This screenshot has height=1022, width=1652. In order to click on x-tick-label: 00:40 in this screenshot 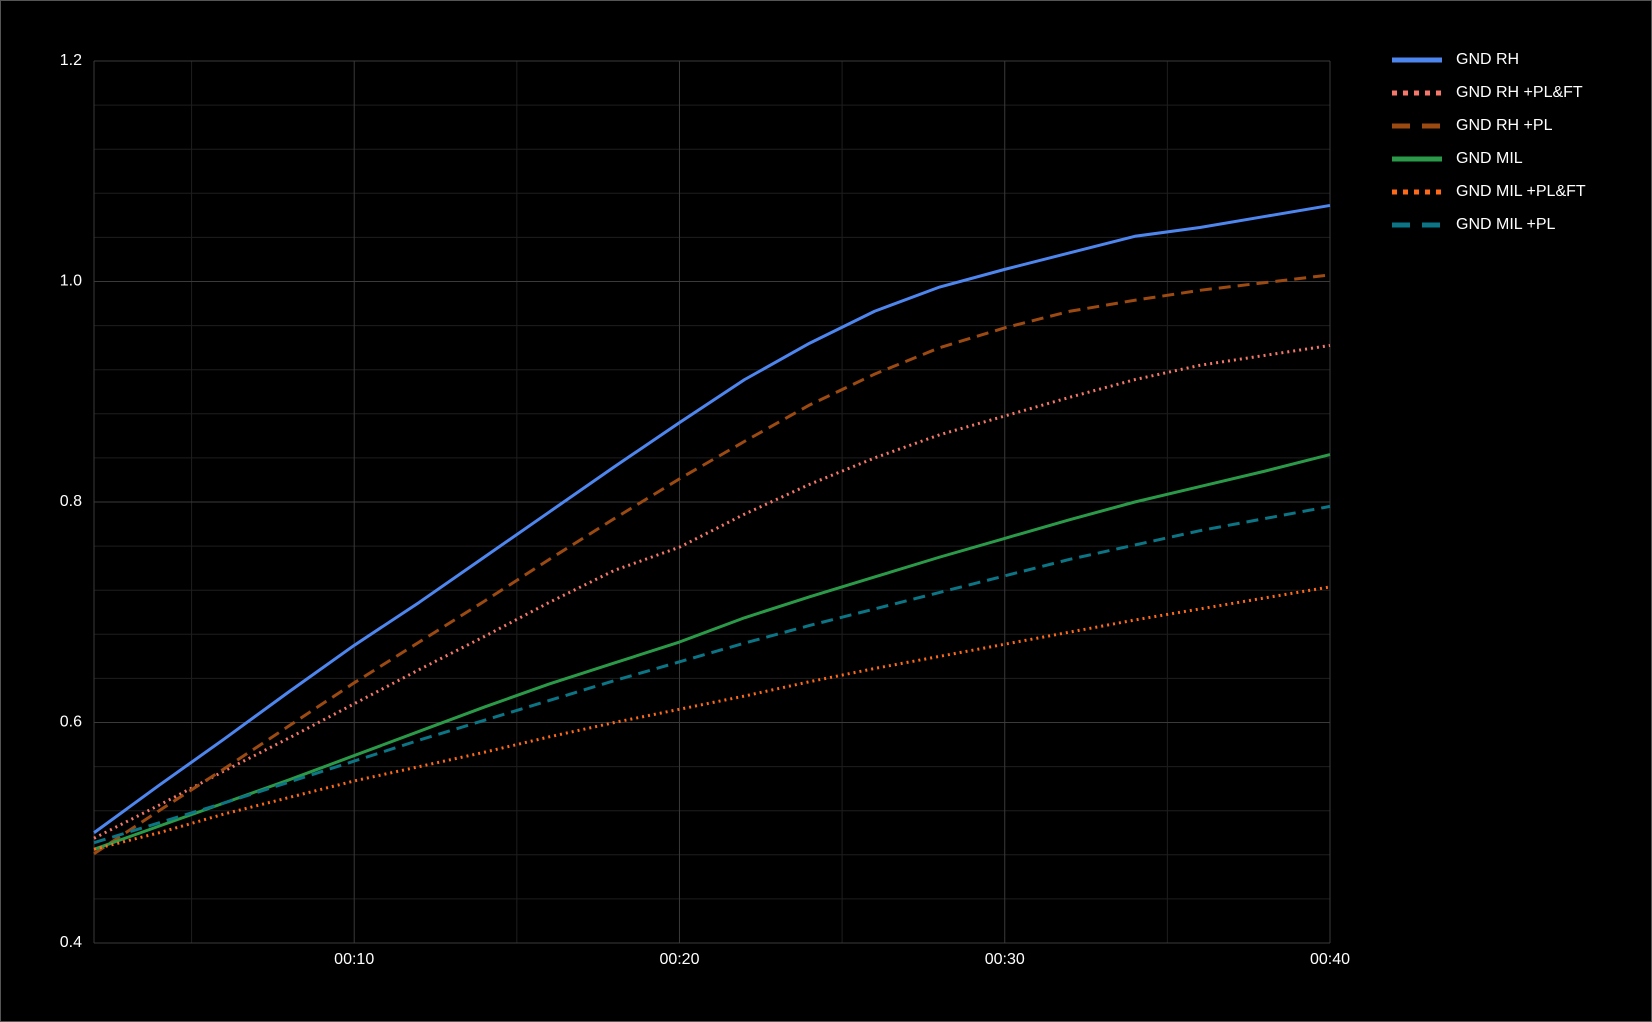, I will do `click(1330, 959)`.